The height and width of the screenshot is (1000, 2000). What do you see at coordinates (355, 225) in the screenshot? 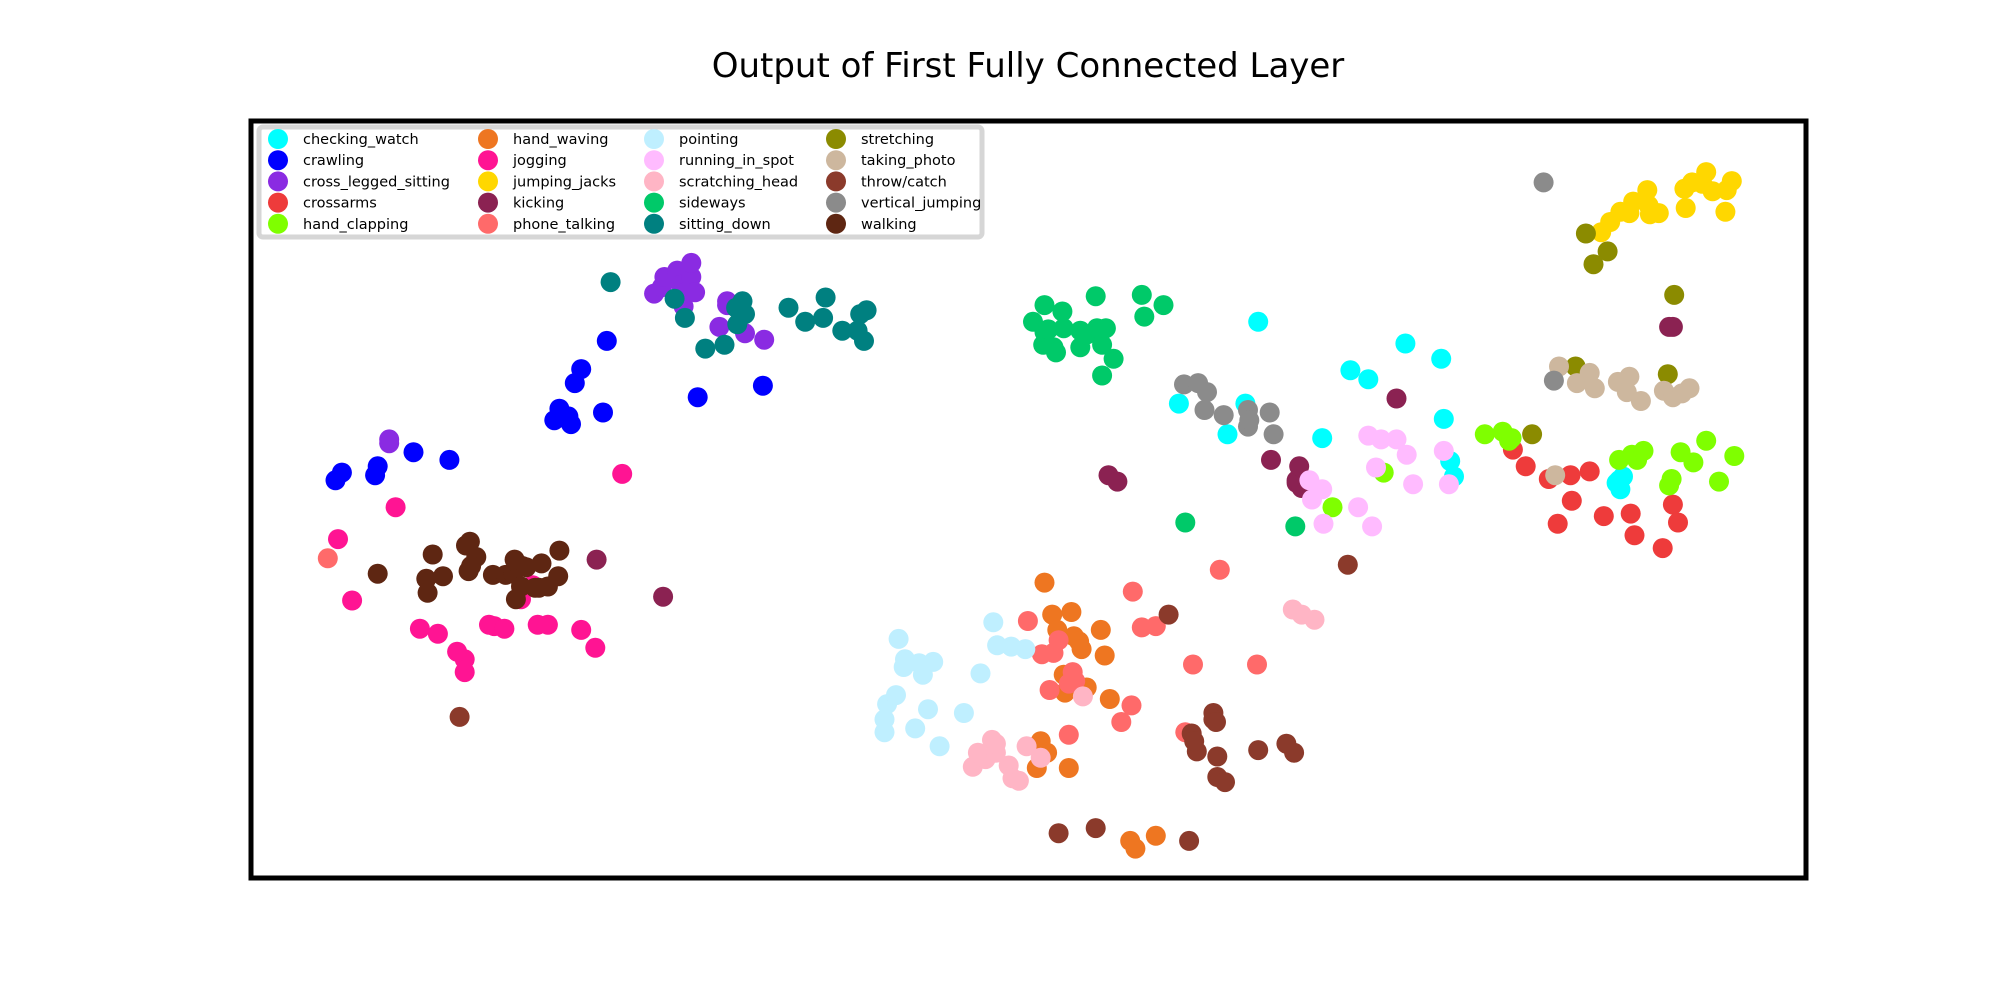
I see `legend-label: hand_clapping` at bounding box center [355, 225].